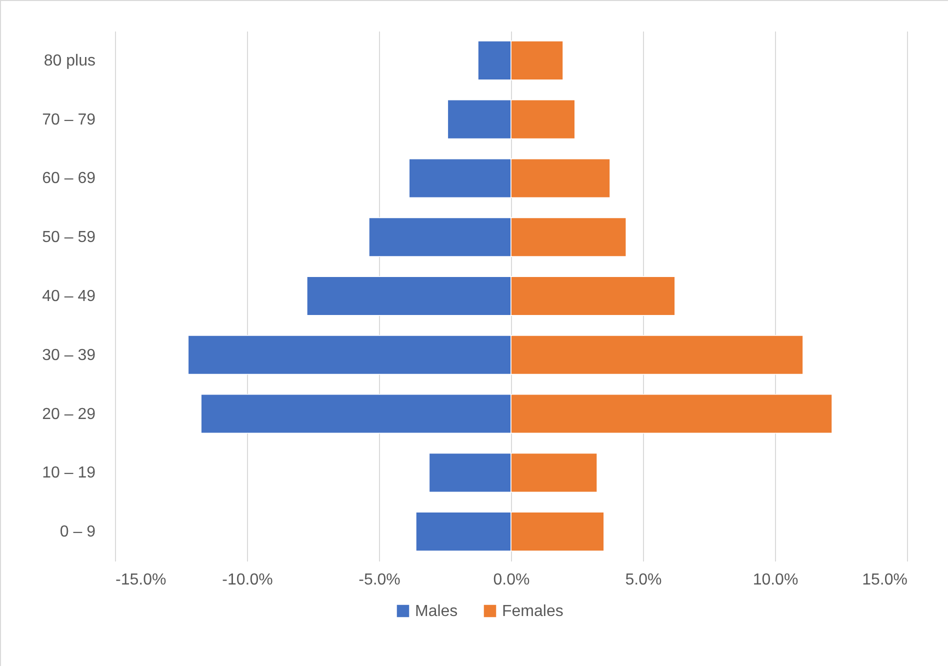 This screenshot has width=950, height=668. I want to click on x-tick-label: 5.0%, so click(643, 580).